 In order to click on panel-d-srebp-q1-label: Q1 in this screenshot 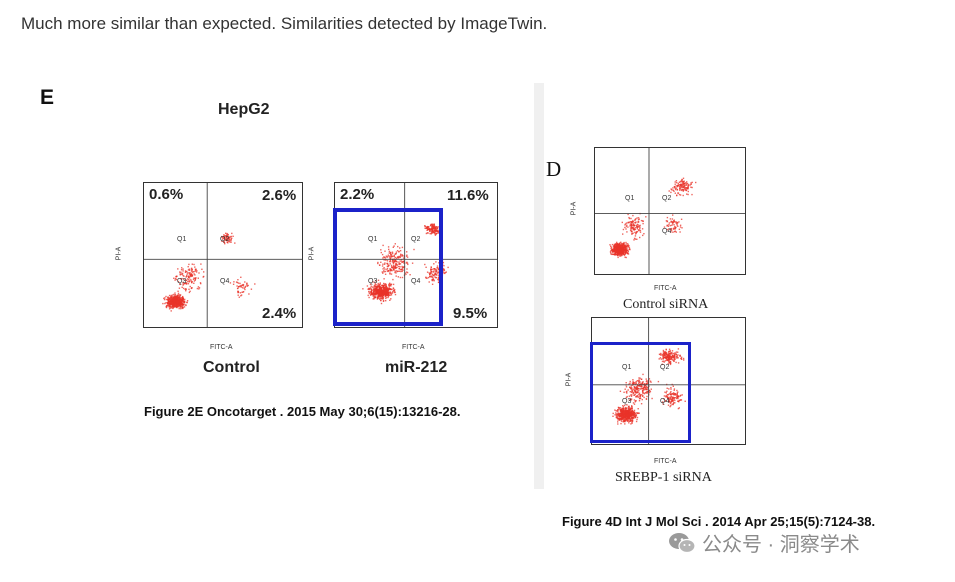, I will do `click(627, 367)`.